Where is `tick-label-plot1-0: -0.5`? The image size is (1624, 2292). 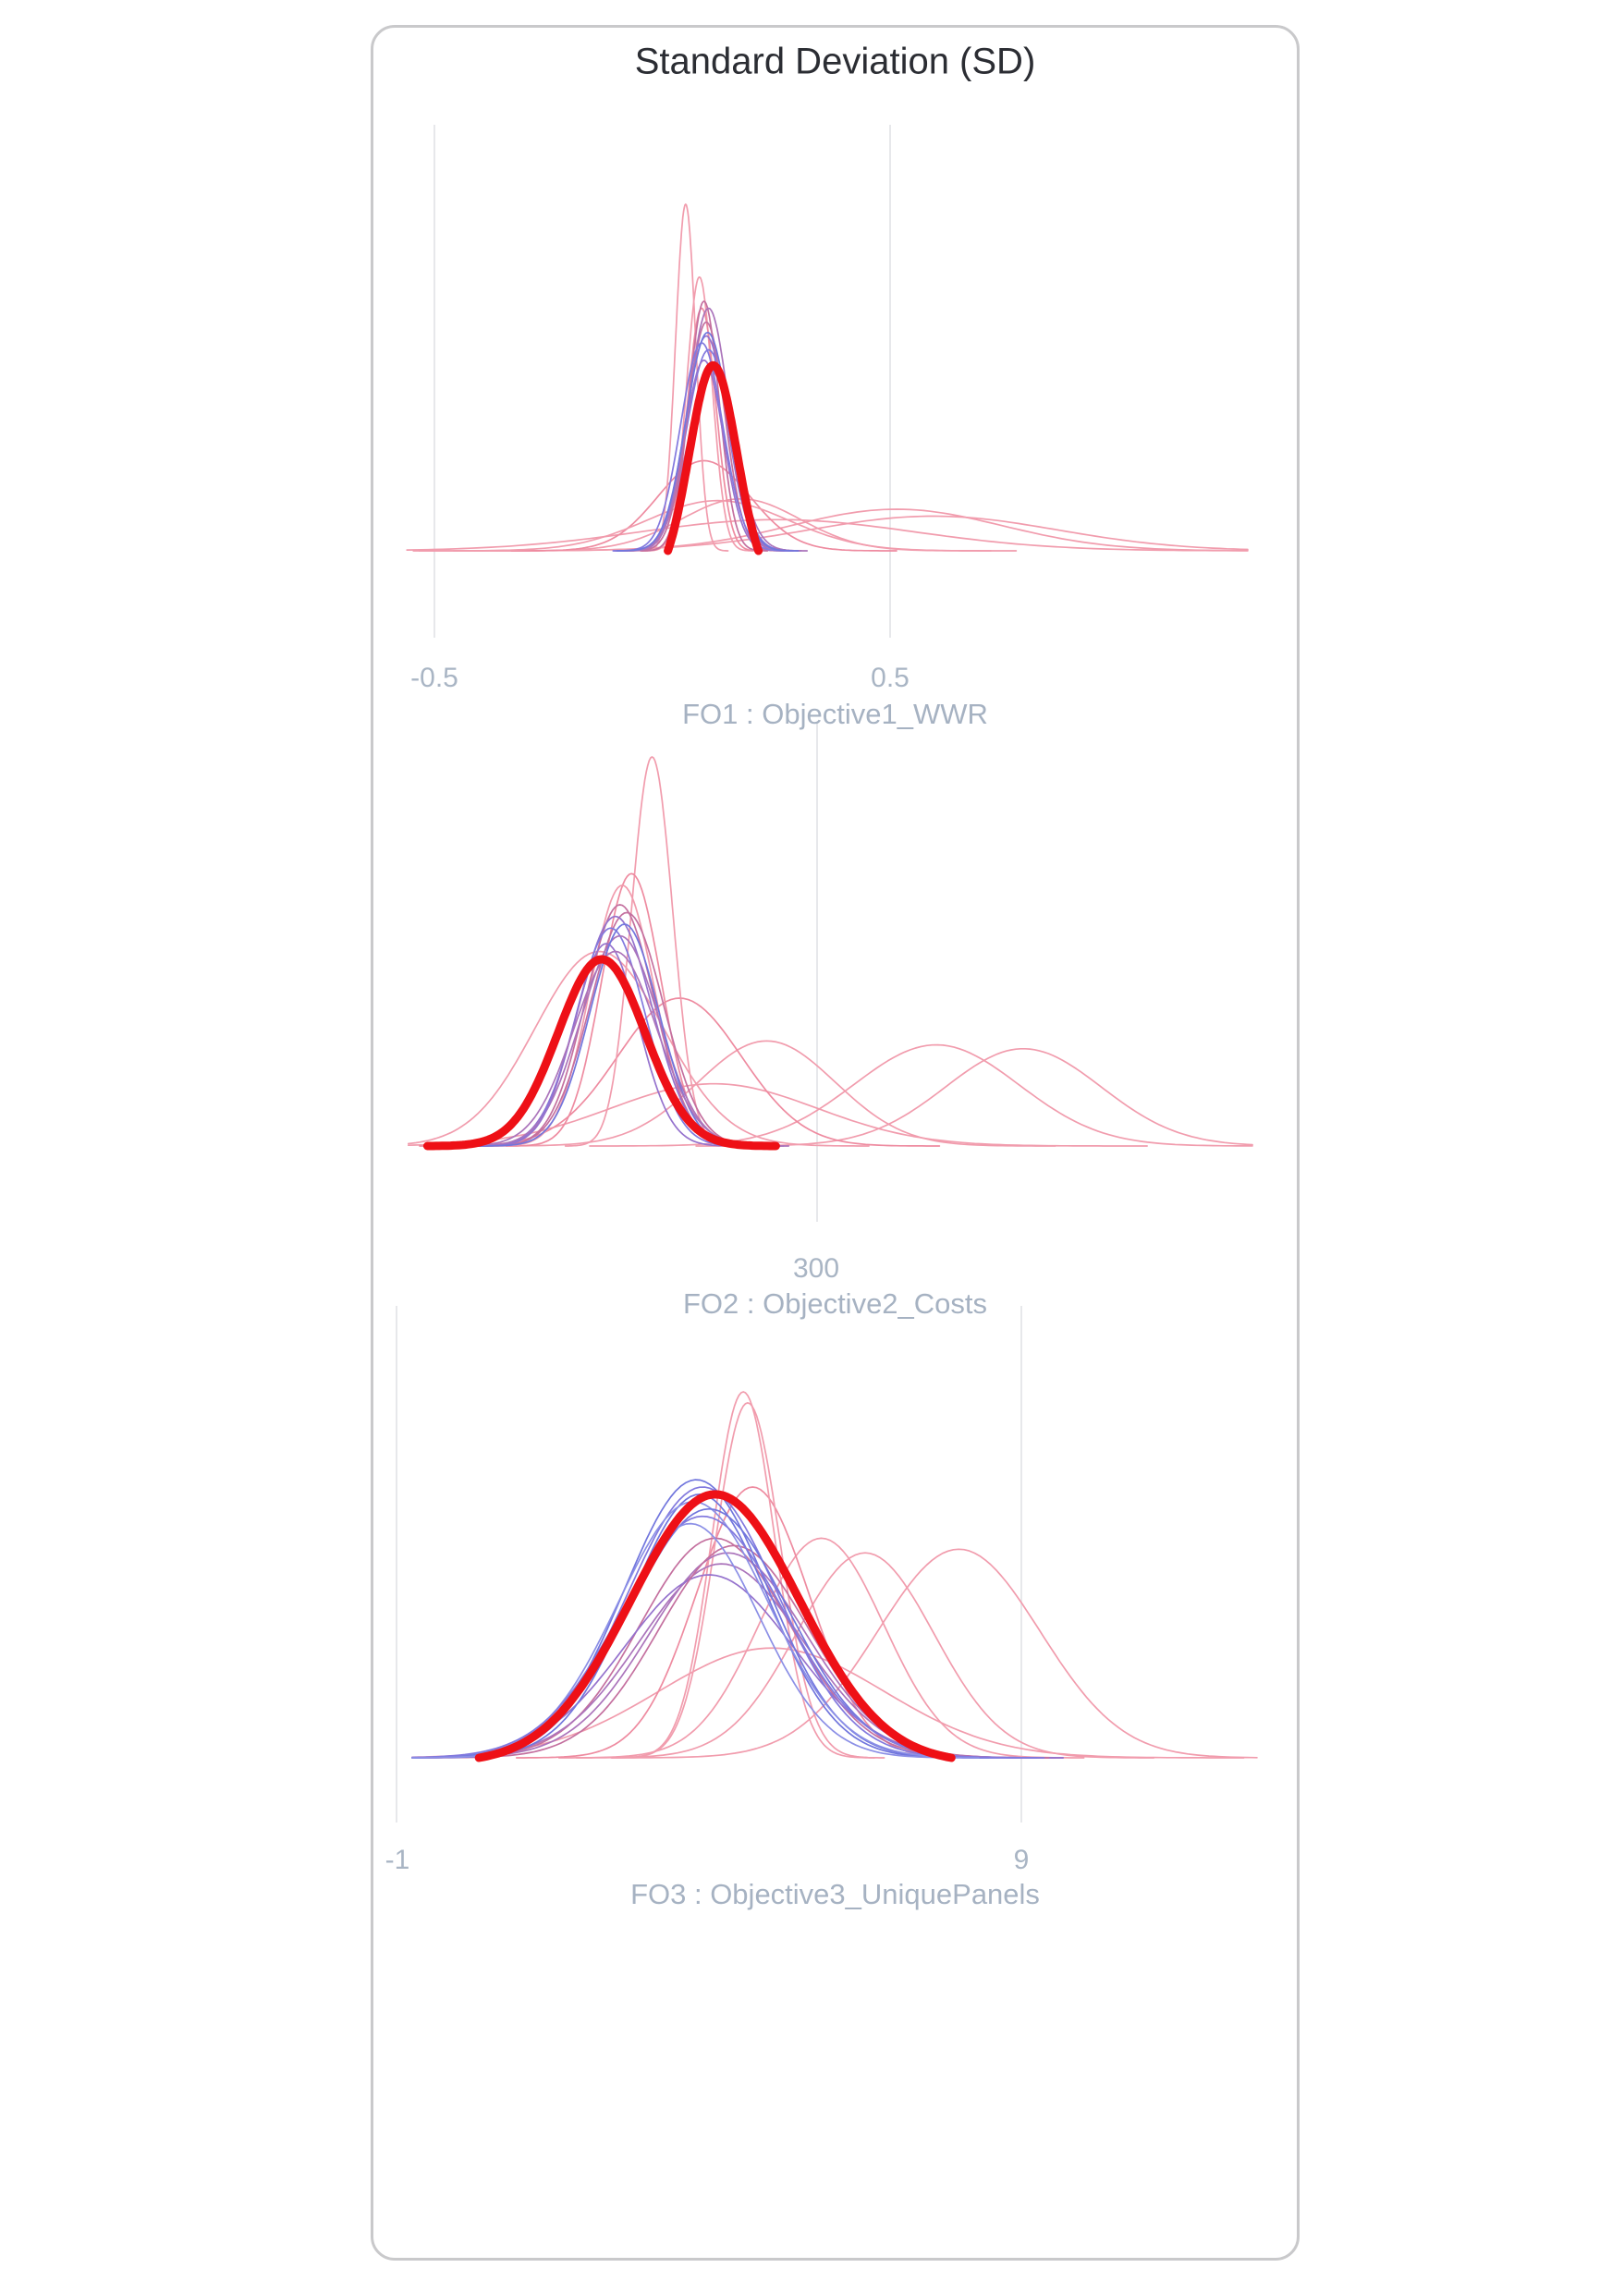
tick-label-plot1-0: -0.5 is located at coordinates (434, 678).